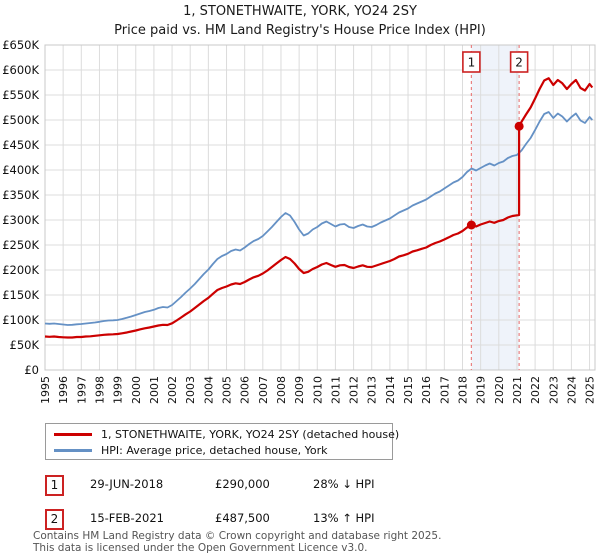  I want to click on red-line-swatch, so click(73, 434).